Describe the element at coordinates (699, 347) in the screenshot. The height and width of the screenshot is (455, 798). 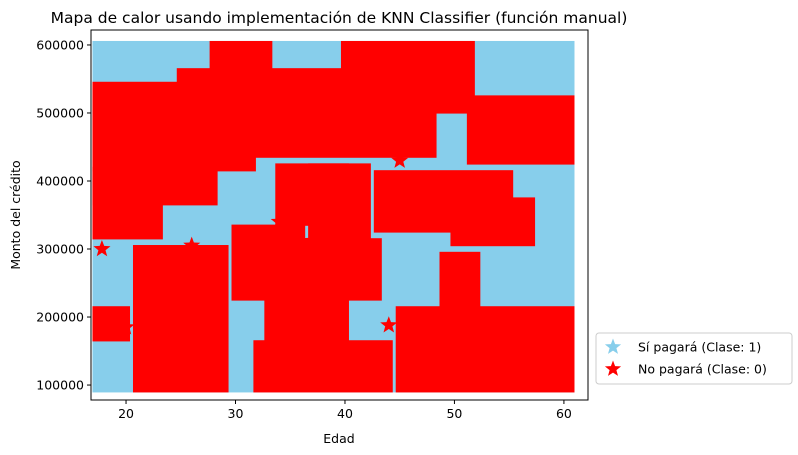
I see `legend-label-class-1: Sí pagará (Clase: 1)` at that location.